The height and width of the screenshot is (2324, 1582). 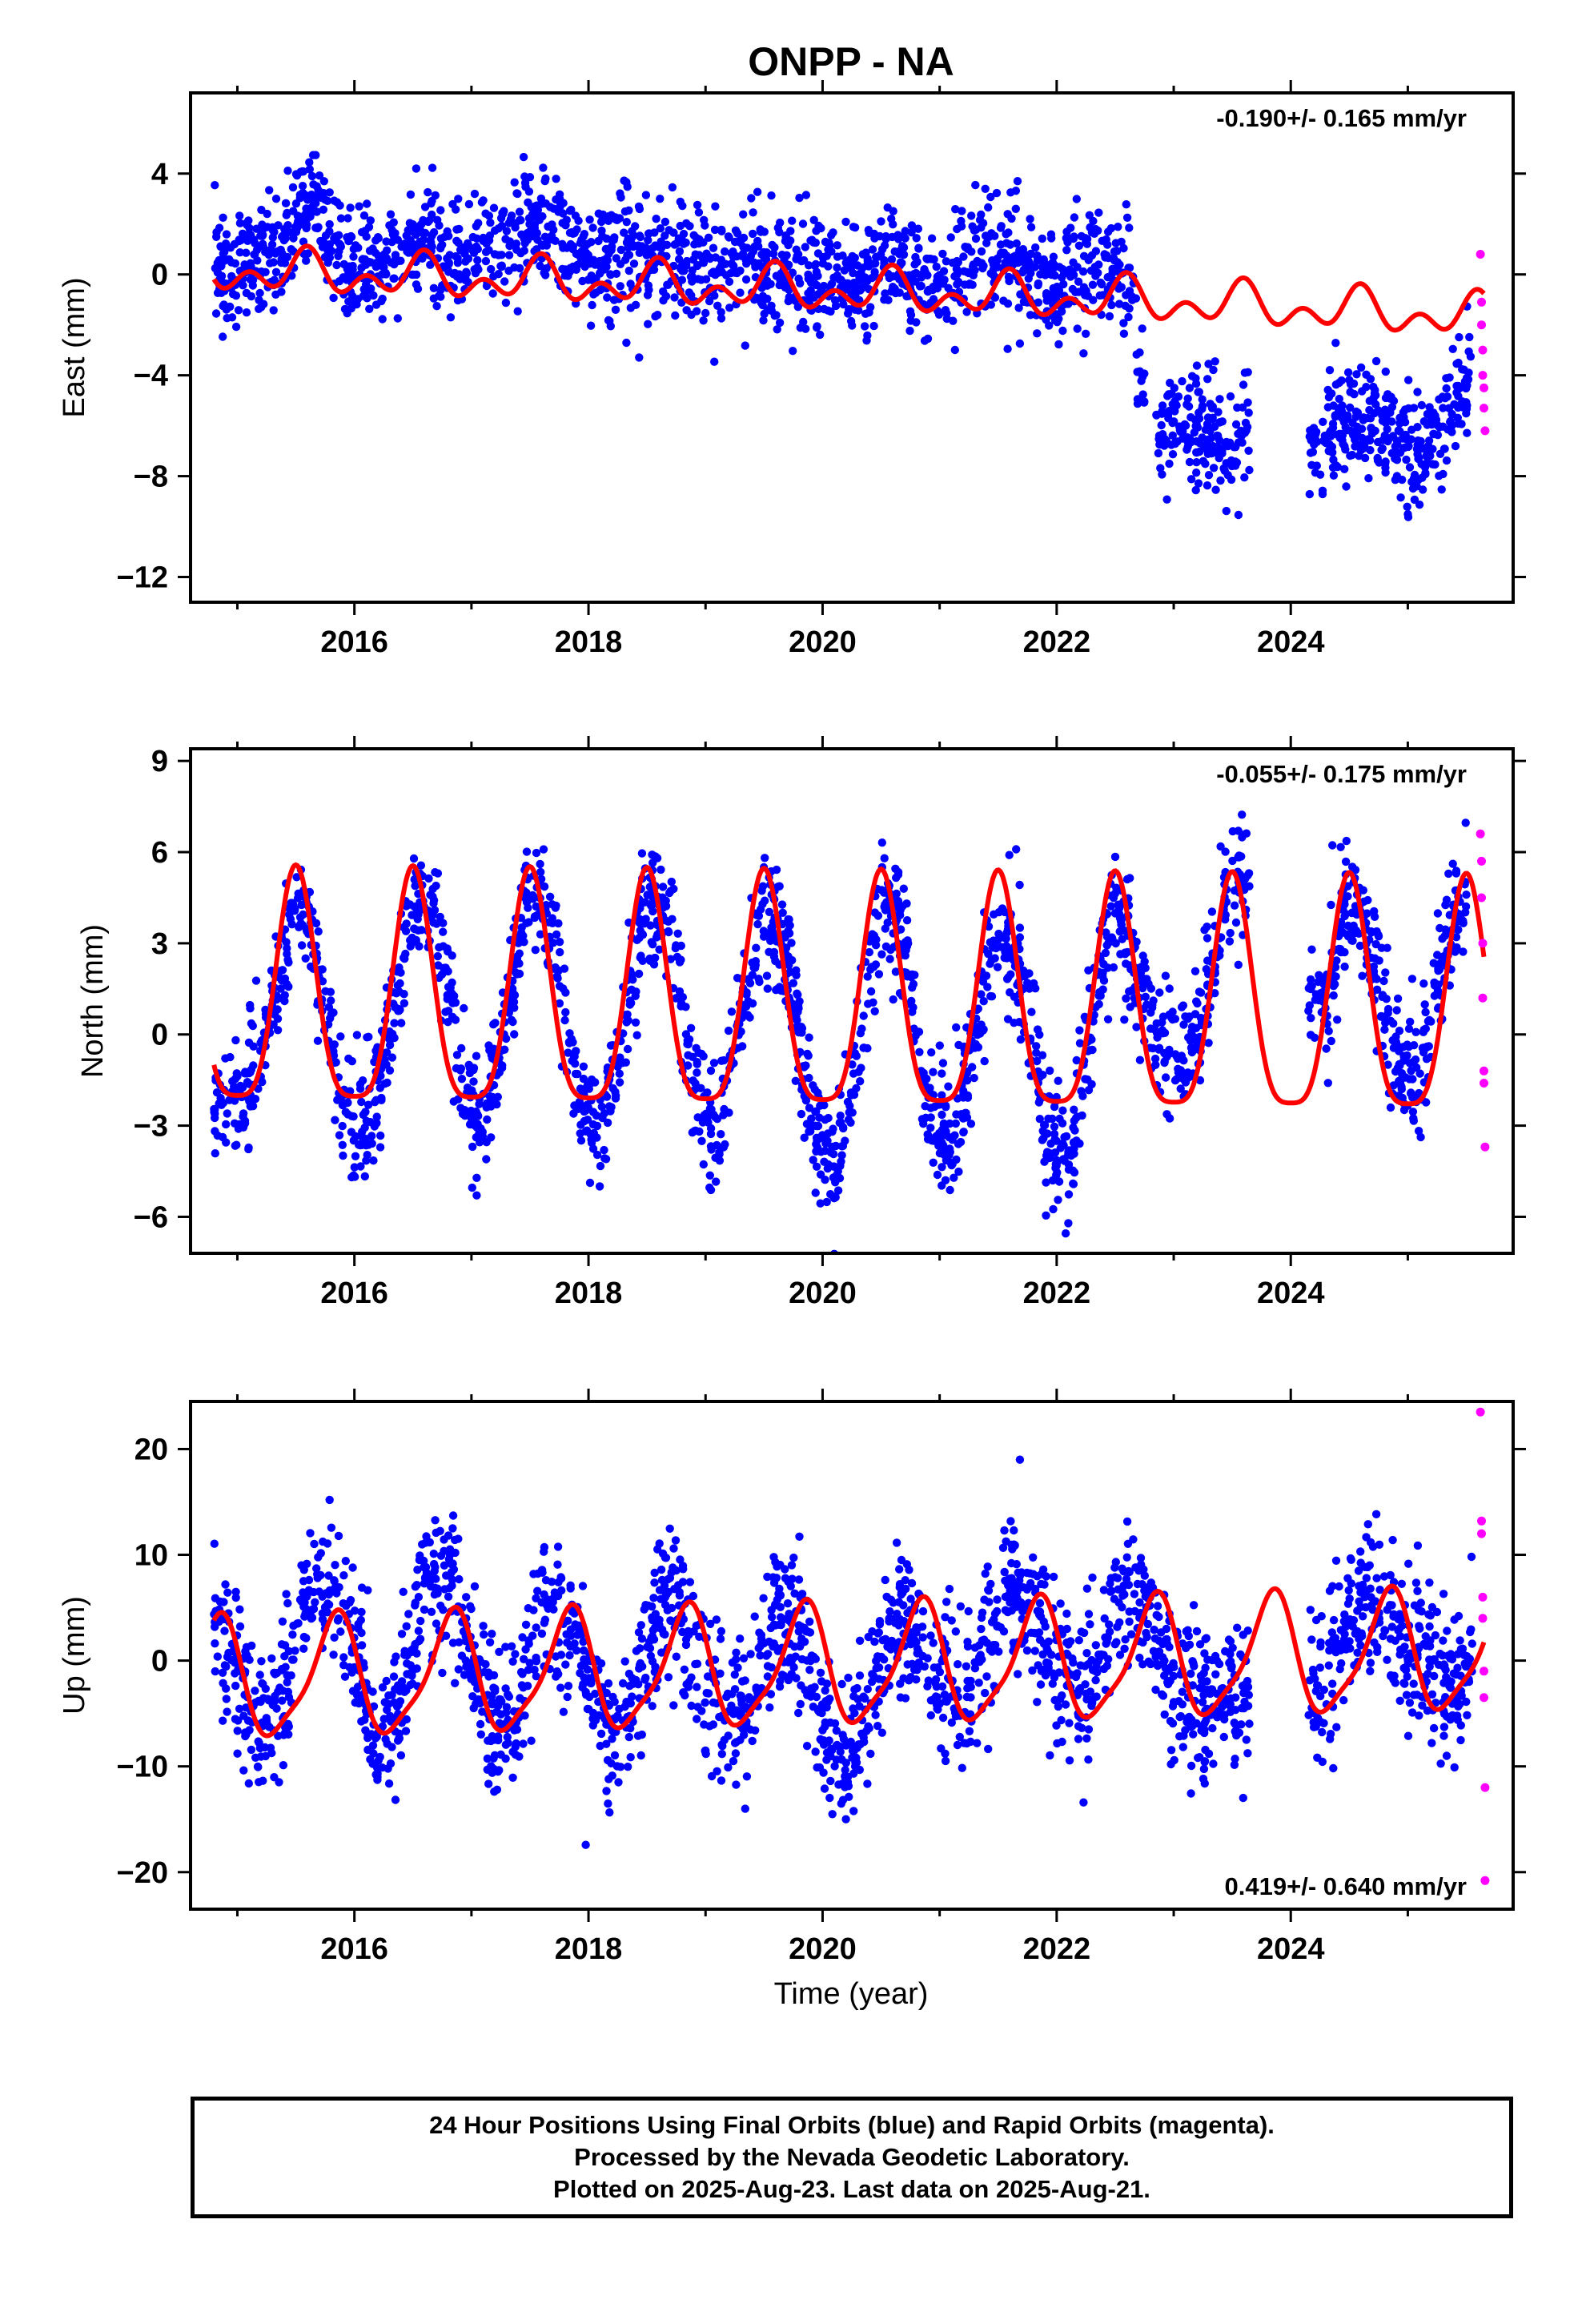 What do you see at coordinates (159, 944) in the screenshot?
I see `y-tick-label: 3` at bounding box center [159, 944].